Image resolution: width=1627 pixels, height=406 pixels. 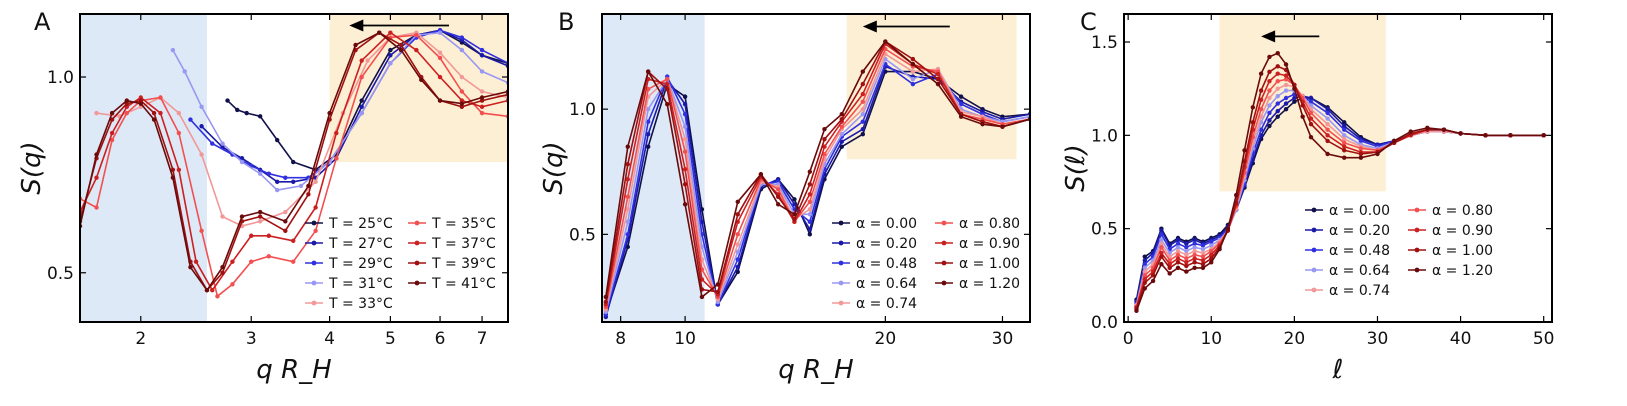 What do you see at coordinates (989, 224) in the screenshot?
I see `legend-entry: α = 0.80` at bounding box center [989, 224].